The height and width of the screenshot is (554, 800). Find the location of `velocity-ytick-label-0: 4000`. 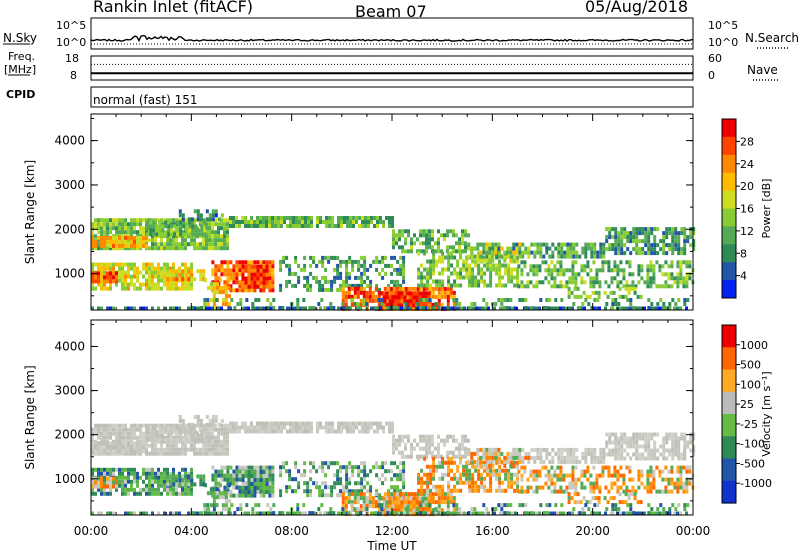

velocity-ytick-label-0: 4000 is located at coordinates (69, 346).